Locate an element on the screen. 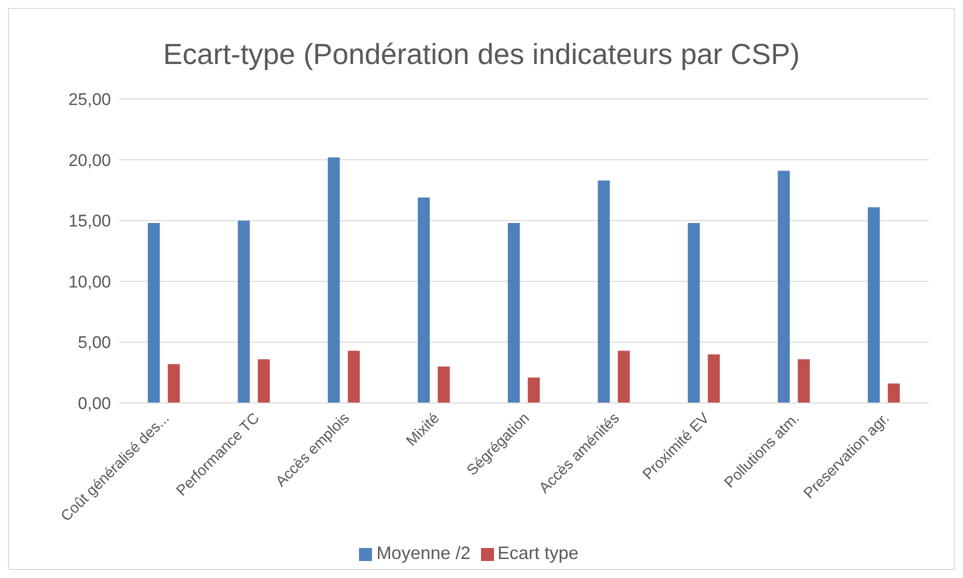  y-tick-label: 20,00 is located at coordinates (89, 160).